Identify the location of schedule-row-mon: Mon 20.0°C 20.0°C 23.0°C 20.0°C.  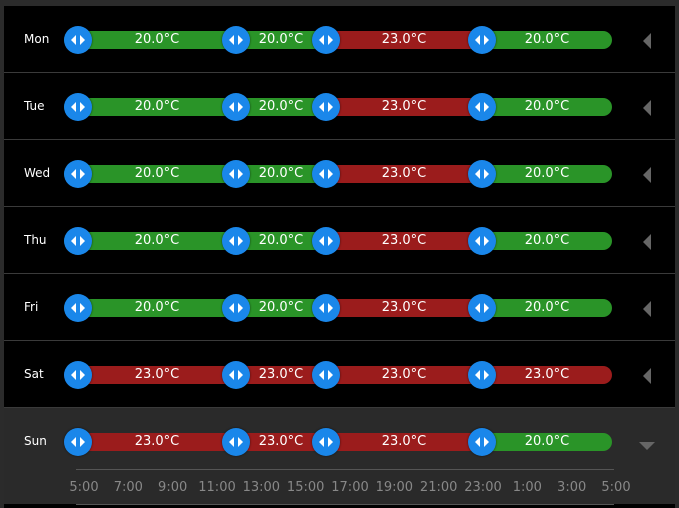
(339, 39).